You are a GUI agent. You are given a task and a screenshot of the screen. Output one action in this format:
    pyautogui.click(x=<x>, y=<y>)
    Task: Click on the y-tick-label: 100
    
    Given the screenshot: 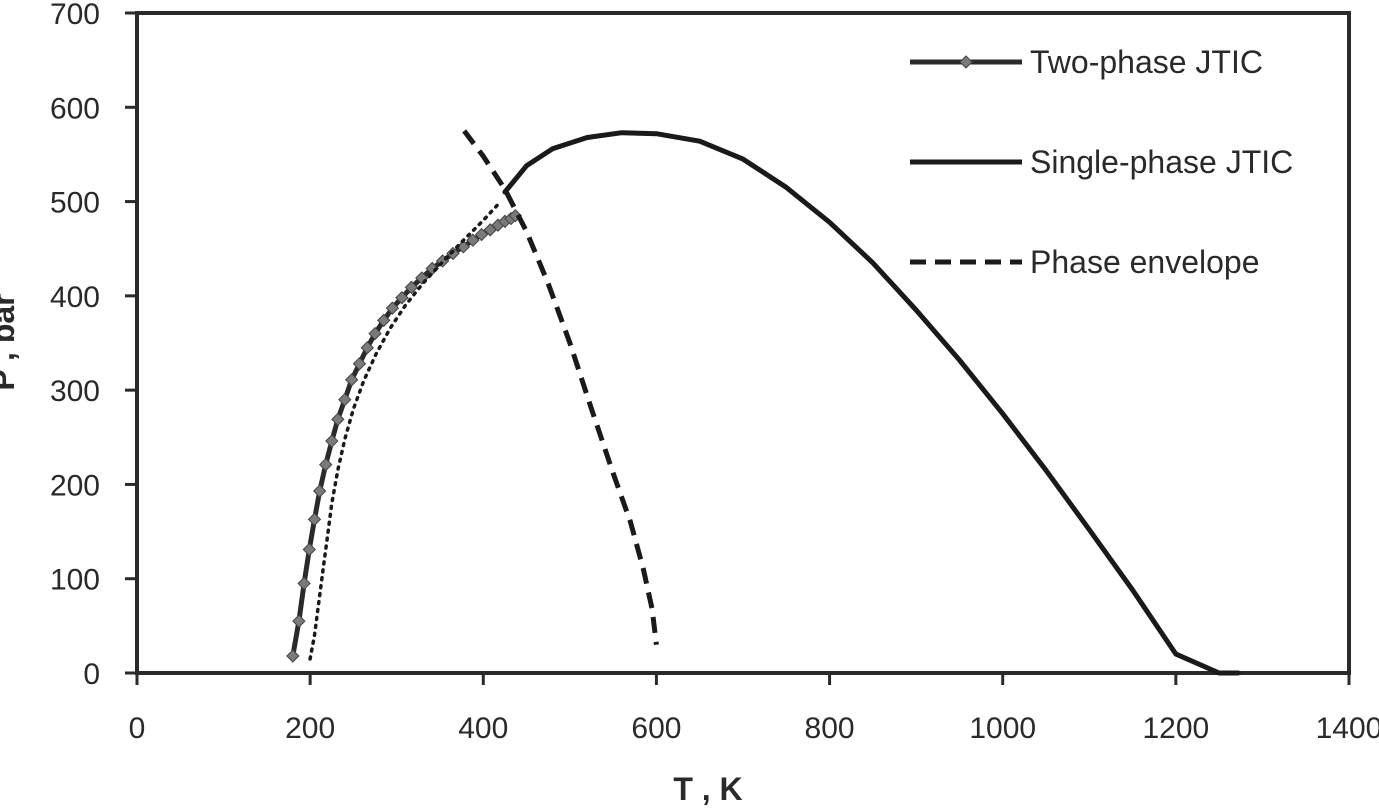 What is the action you would take?
    pyautogui.click(x=75, y=580)
    